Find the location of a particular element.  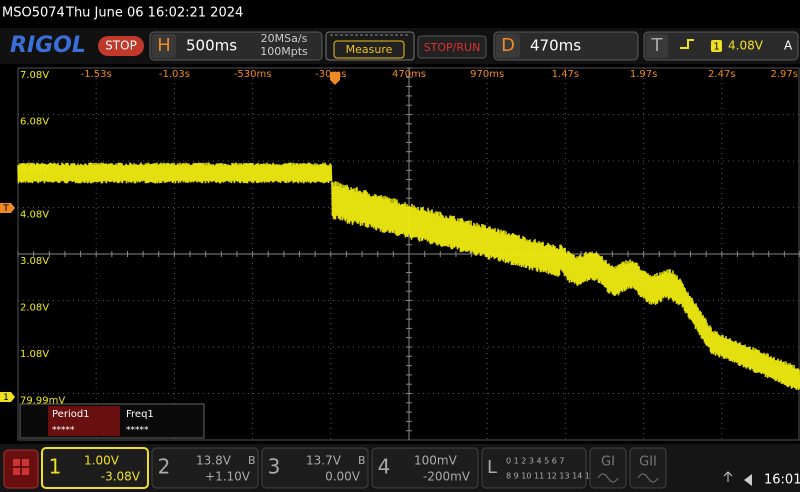

measure-button-bg is located at coordinates (369, 49).